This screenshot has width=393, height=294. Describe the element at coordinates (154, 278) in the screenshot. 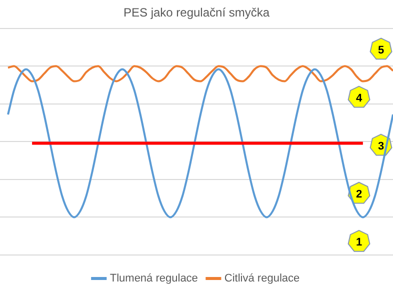

I see `legend-label: Tlumená regulace` at that location.